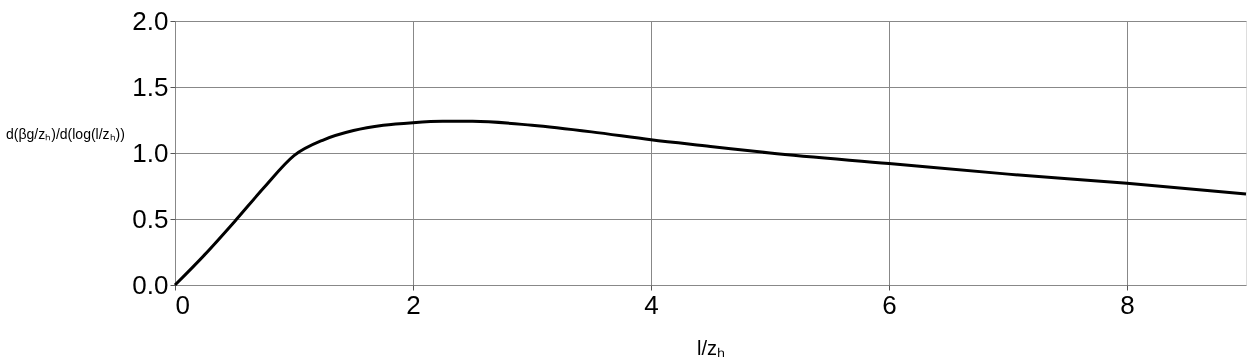 This screenshot has width=1250, height=363. What do you see at coordinates (150, 86) in the screenshot?
I see `y-tick-label: 1.5` at bounding box center [150, 86].